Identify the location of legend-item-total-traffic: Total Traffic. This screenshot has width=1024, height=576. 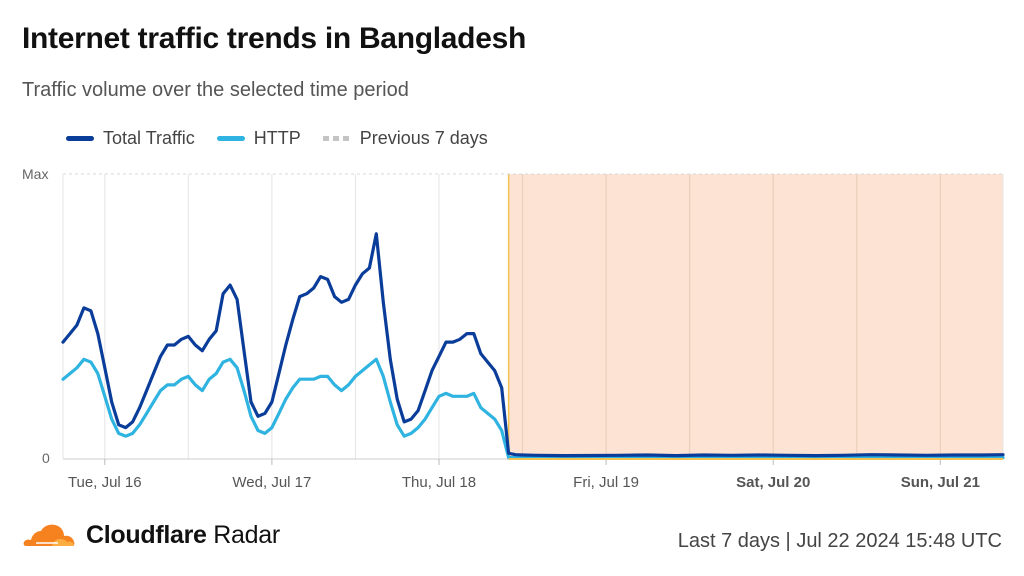
(130, 138).